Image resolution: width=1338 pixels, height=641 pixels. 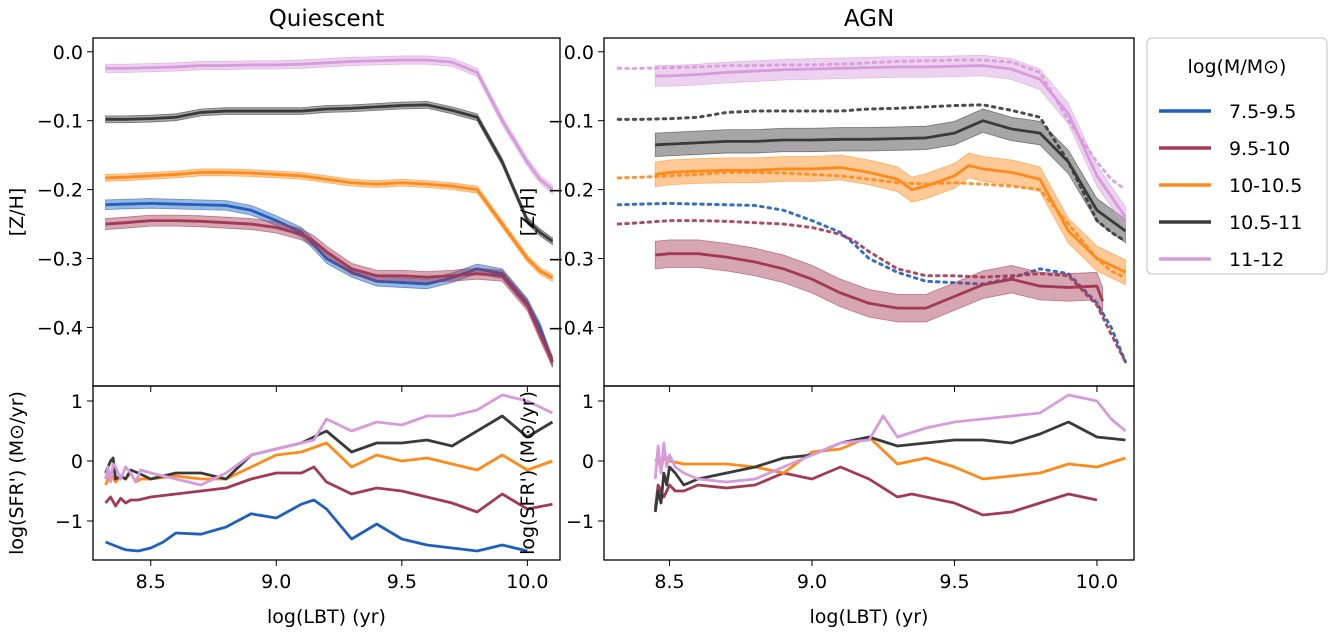 What do you see at coordinates (1265, 223) in the screenshot?
I see `legend-entry-label: 10.5-11` at bounding box center [1265, 223].